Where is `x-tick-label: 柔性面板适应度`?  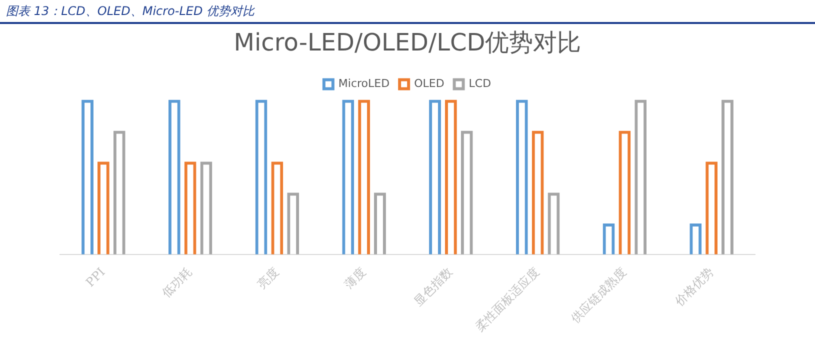
x-tick-label: 柔性面板适应度 is located at coordinates (507, 299).